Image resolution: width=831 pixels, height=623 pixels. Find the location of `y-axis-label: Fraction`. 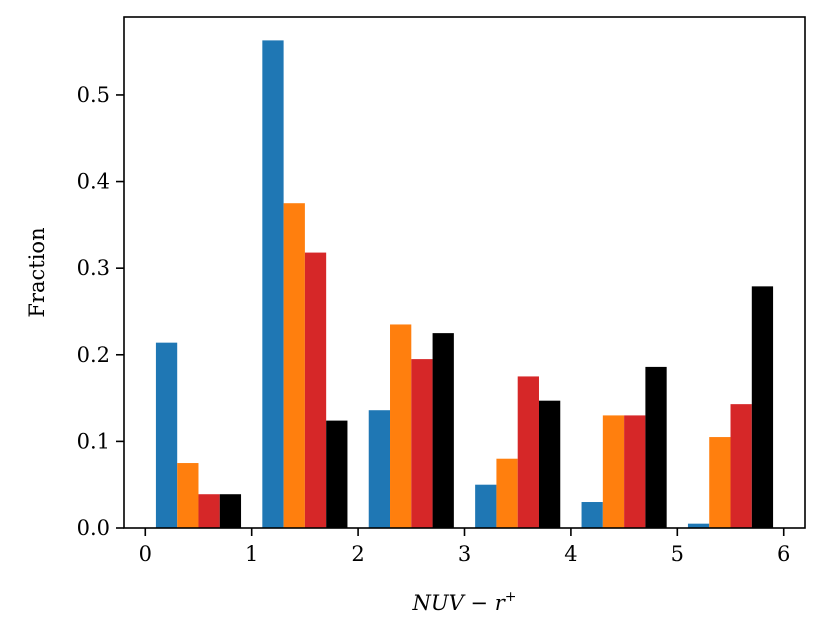

y-axis-label: Fraction is located at coordinates (37, 272).